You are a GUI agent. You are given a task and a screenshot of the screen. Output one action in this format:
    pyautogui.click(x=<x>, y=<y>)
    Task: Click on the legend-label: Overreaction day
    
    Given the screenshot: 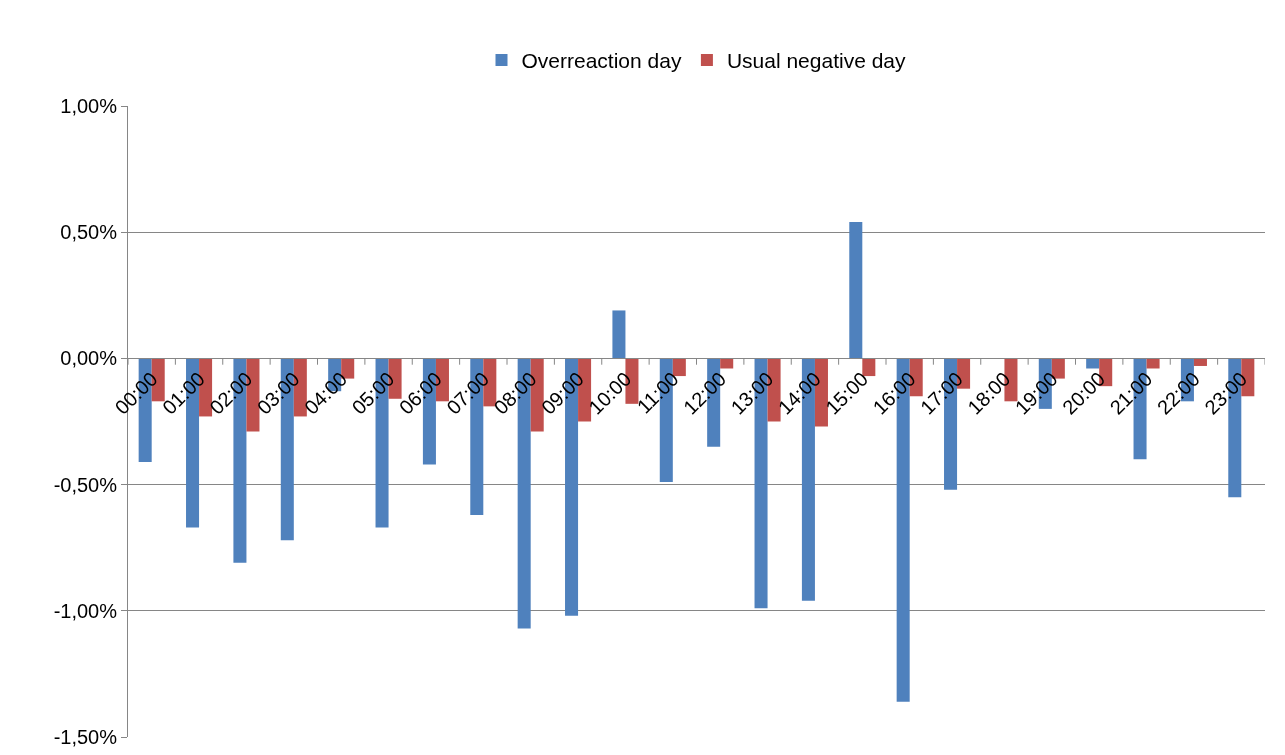 What is the action you would take?
    pyautogui.click(x=601, y=61)
    